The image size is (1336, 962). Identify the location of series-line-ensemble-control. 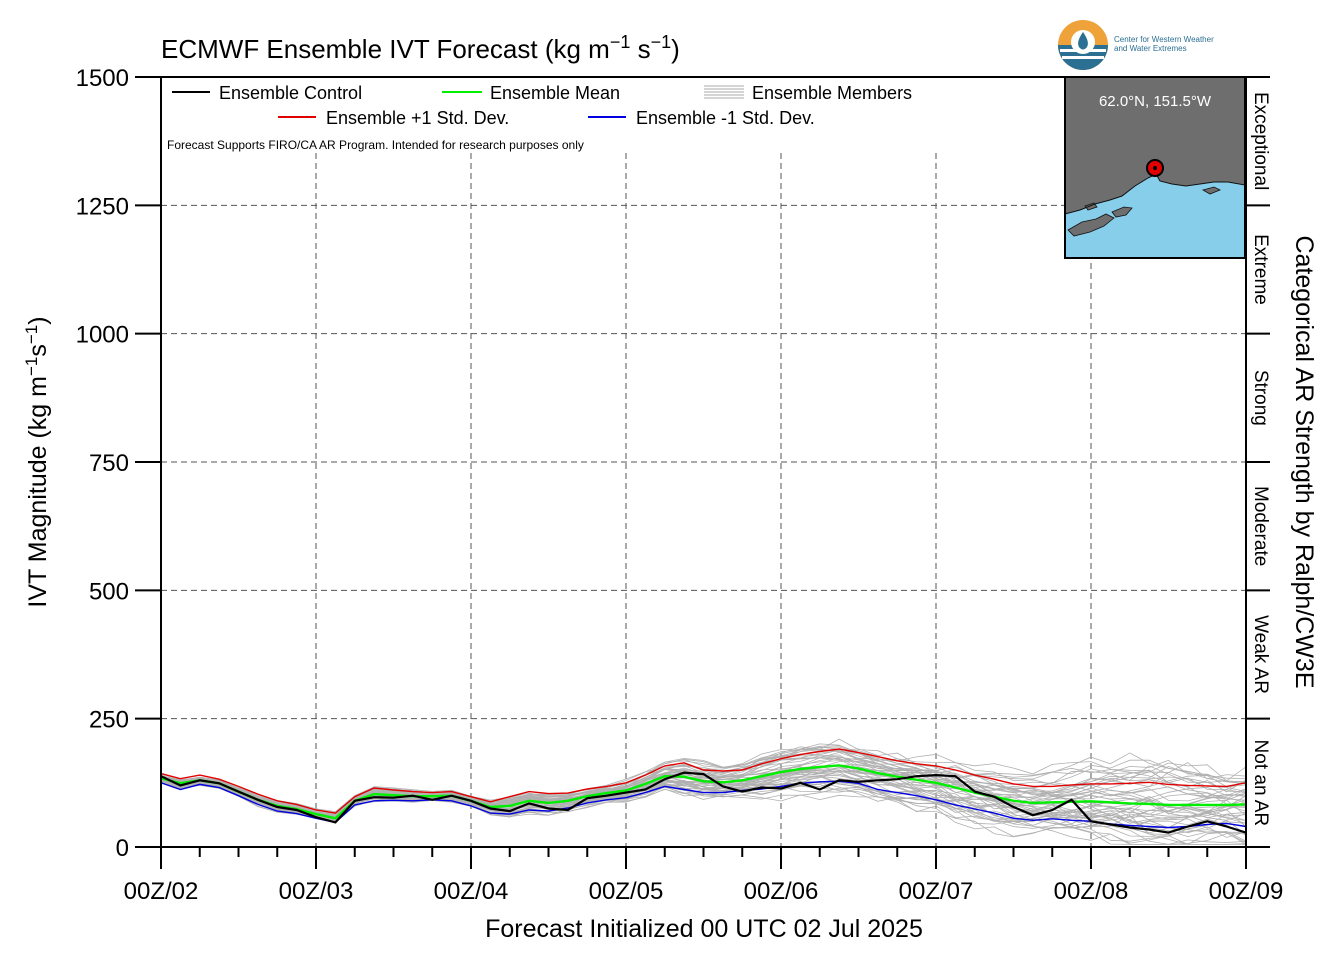
(703, 802).